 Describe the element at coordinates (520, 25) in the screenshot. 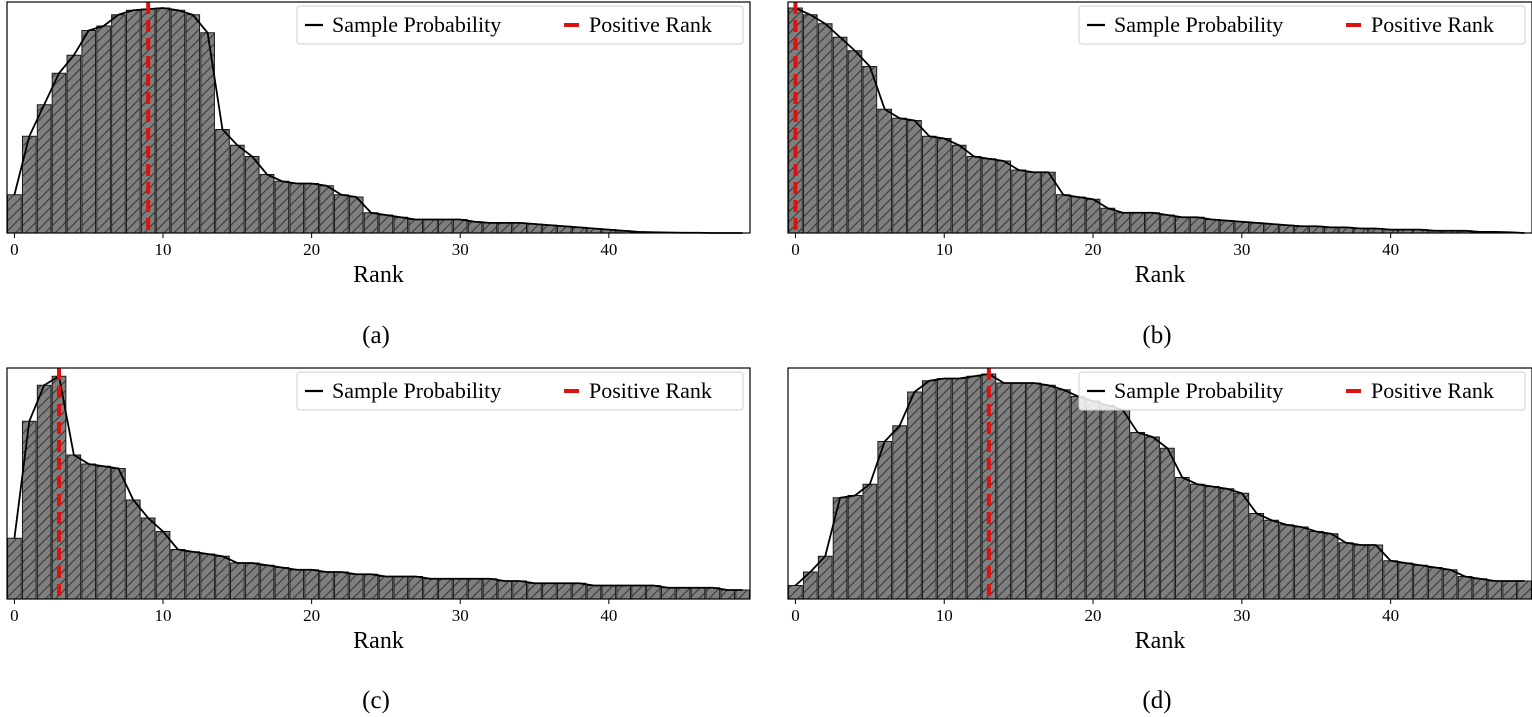

I see `legend: Sample Probability Positive Rank` at that location.